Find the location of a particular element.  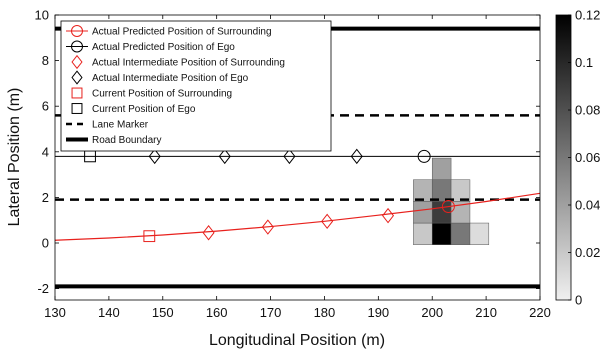

x-tick-label: 180 is located at coordinates (325, 312).